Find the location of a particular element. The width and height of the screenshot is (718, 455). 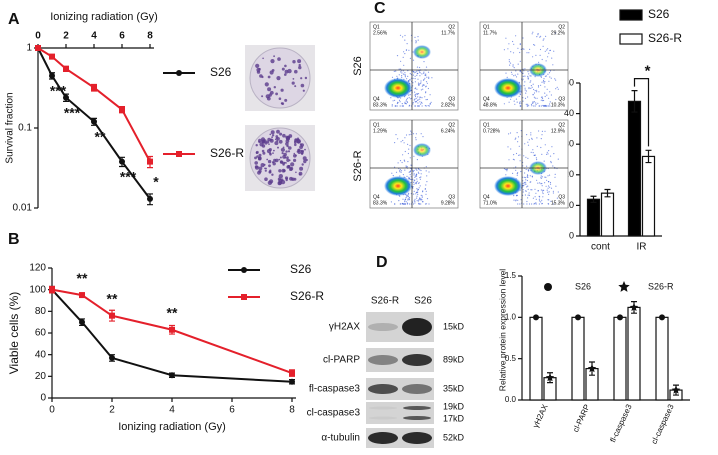

quadrant-name: Q2 is located at coordinates (561, 27).